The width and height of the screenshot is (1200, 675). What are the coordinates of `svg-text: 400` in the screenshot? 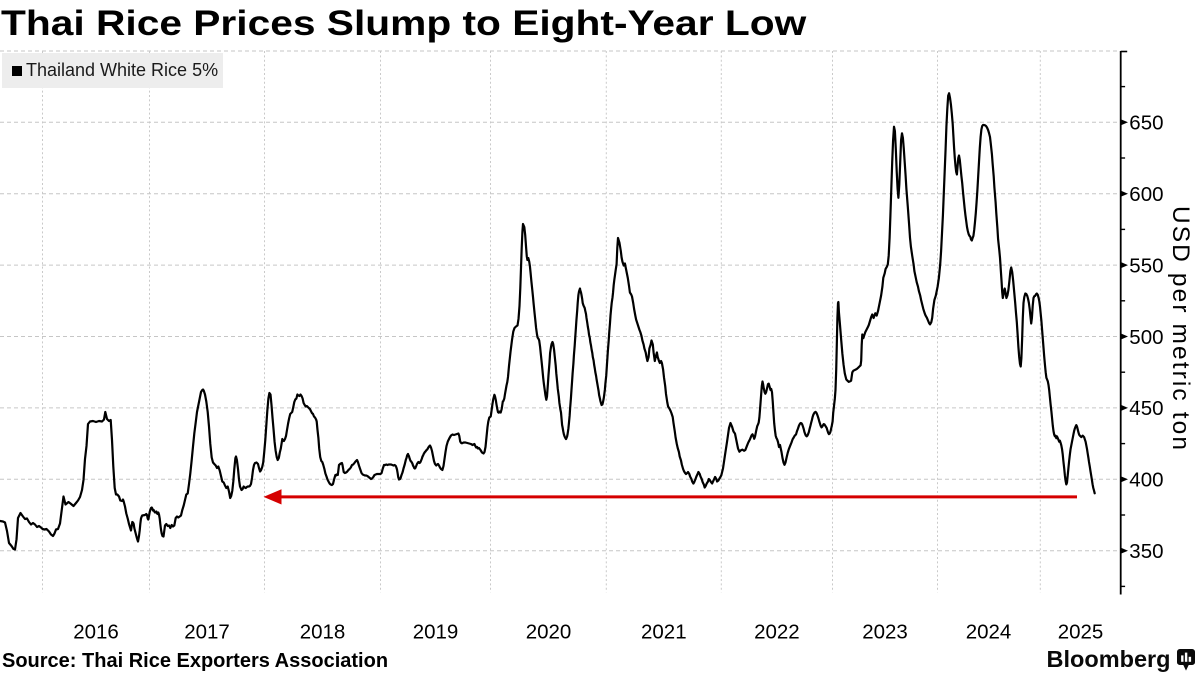 It's located at (1146, 480).